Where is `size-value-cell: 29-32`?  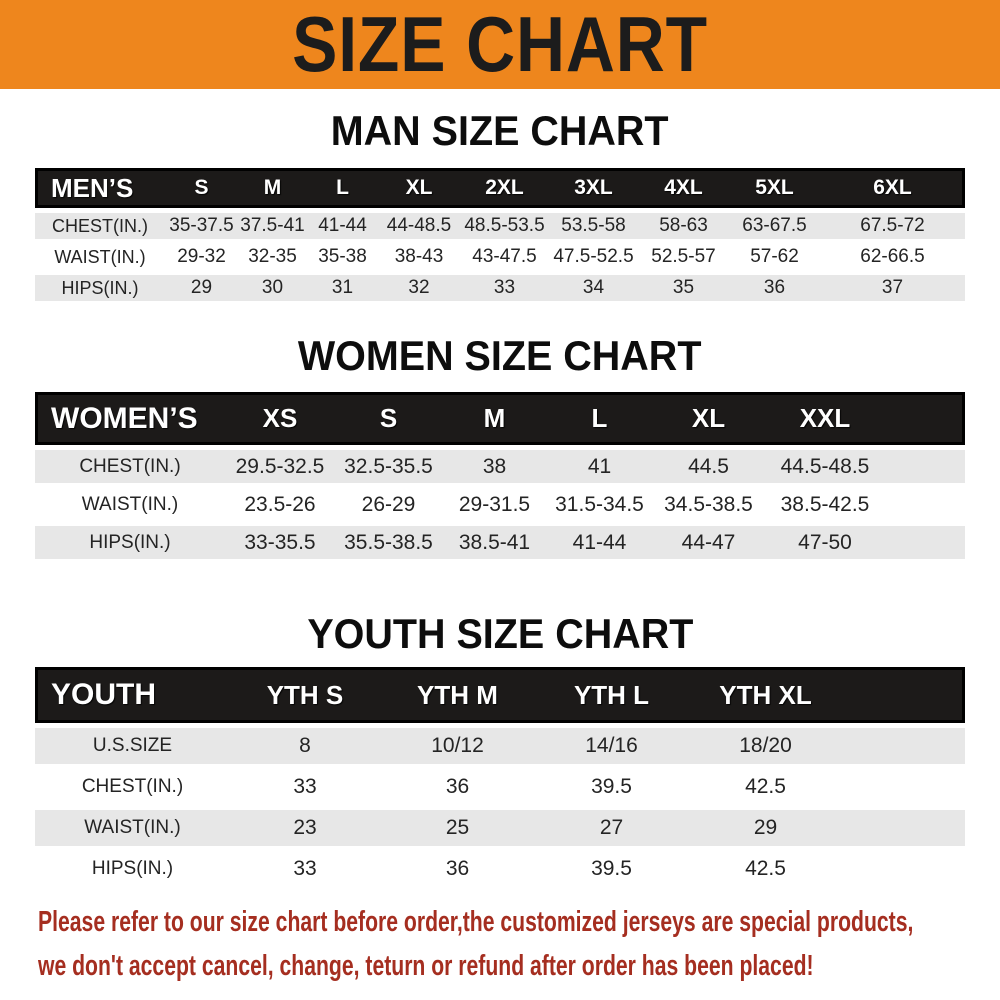 size-value-cell: 29-32 is located at coordinates (201, 257).